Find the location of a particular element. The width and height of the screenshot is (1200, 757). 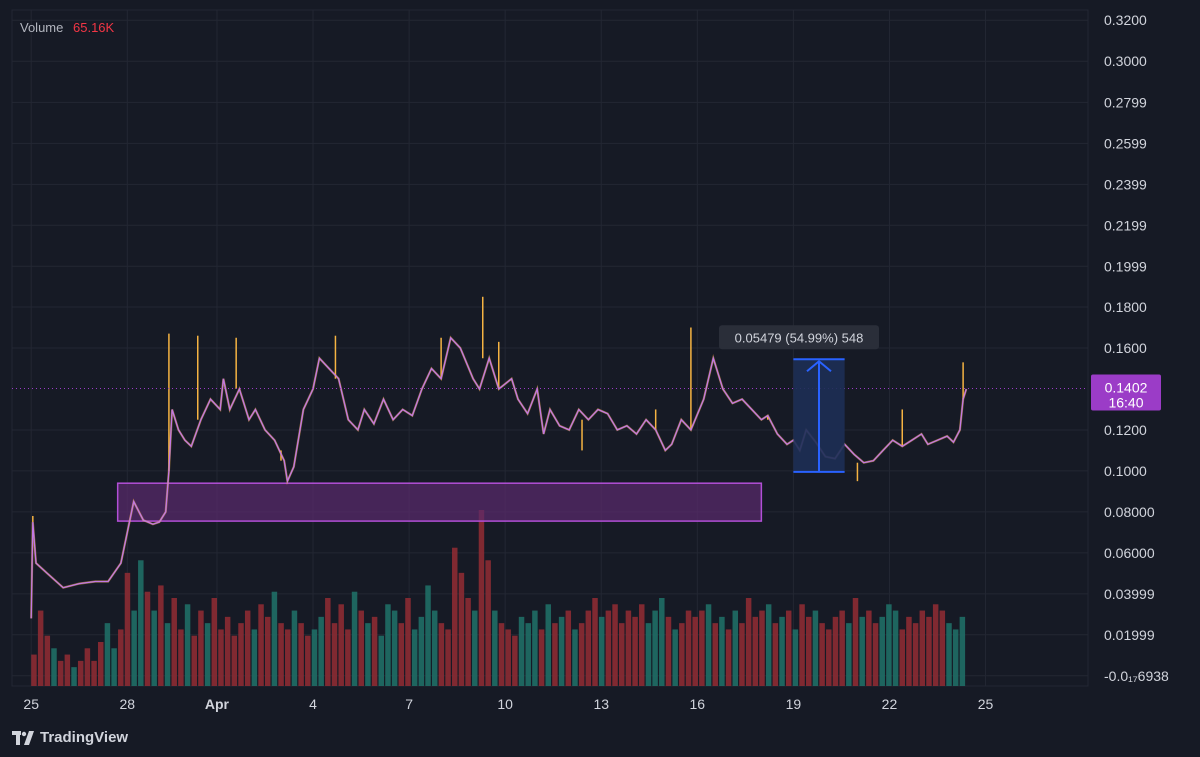

x-tick-label: 28 is located at coordinates (127, 704).